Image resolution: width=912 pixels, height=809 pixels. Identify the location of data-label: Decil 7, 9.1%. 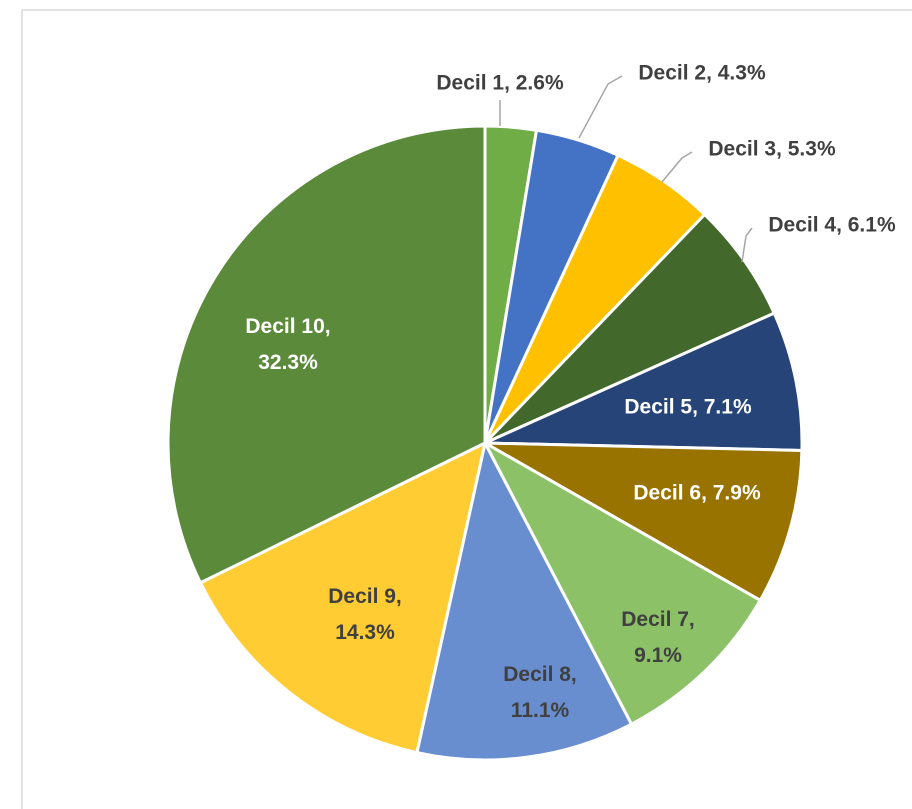
(658, 637).